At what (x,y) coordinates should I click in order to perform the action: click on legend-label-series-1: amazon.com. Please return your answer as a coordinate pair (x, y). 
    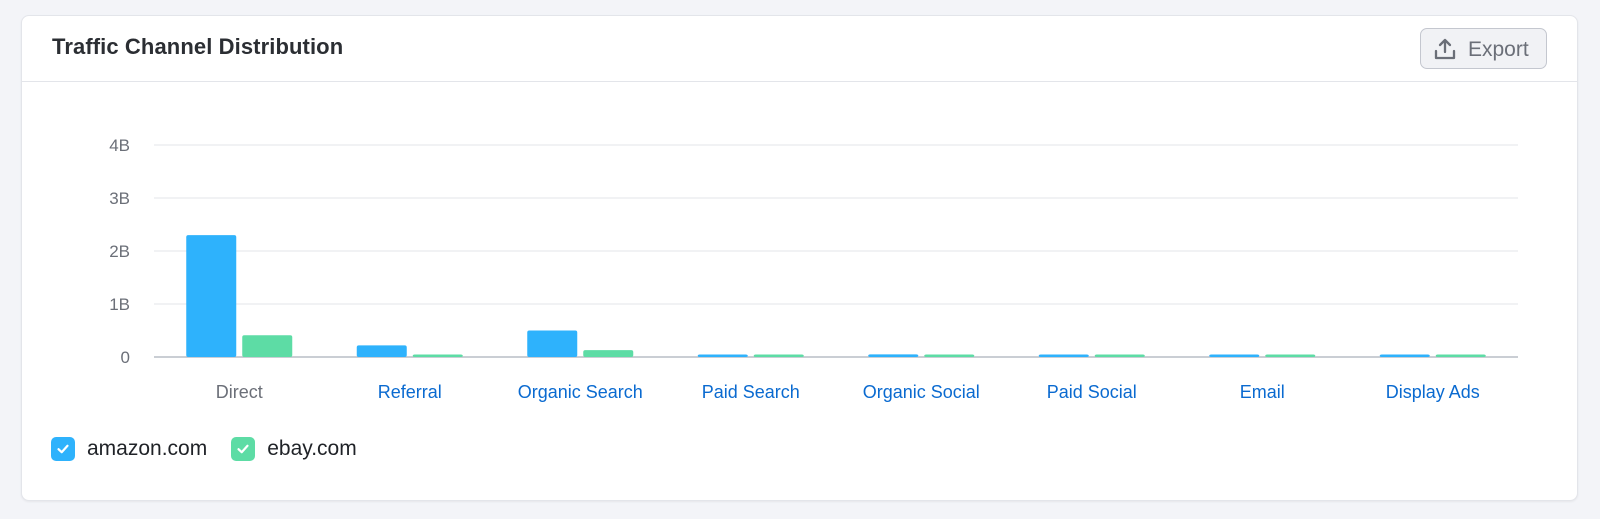
    Looking at the image, I should click on (147, 448).